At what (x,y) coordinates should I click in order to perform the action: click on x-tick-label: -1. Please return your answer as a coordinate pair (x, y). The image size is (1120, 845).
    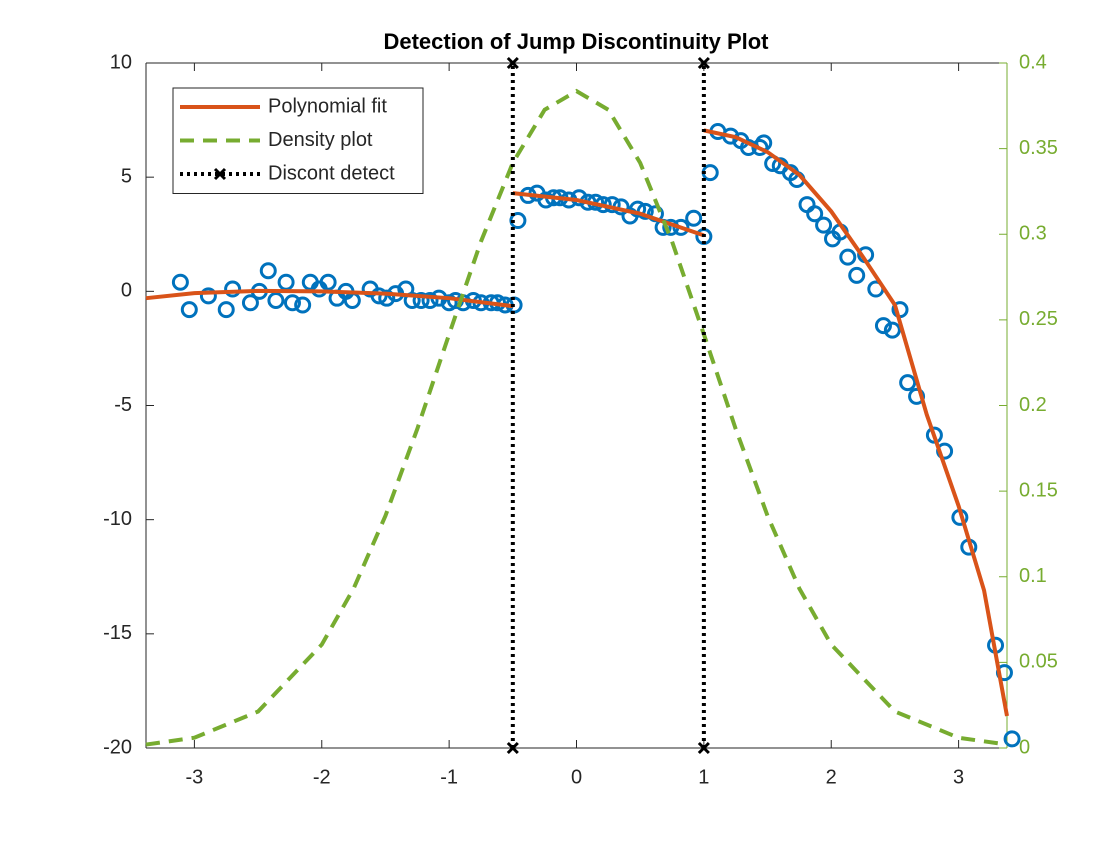
    Looking at the image, I should click on (449, 777).